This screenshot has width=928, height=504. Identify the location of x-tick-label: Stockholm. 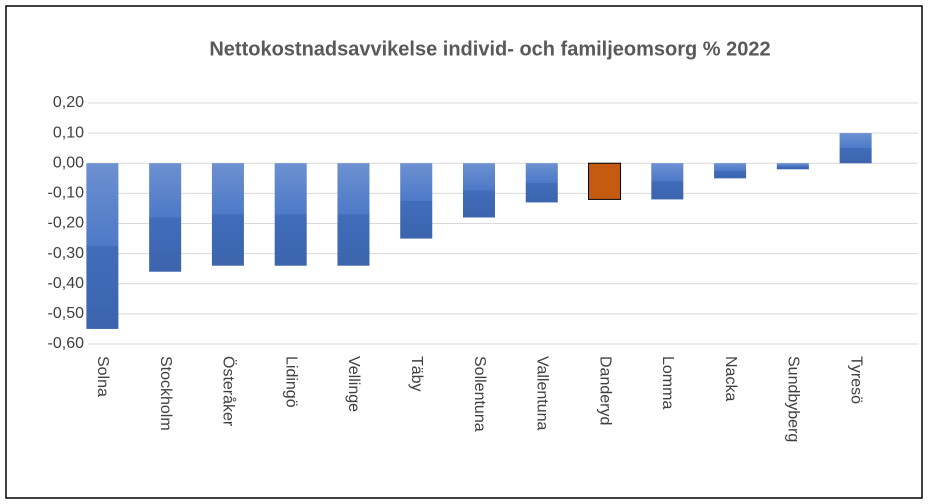
(165, 393).